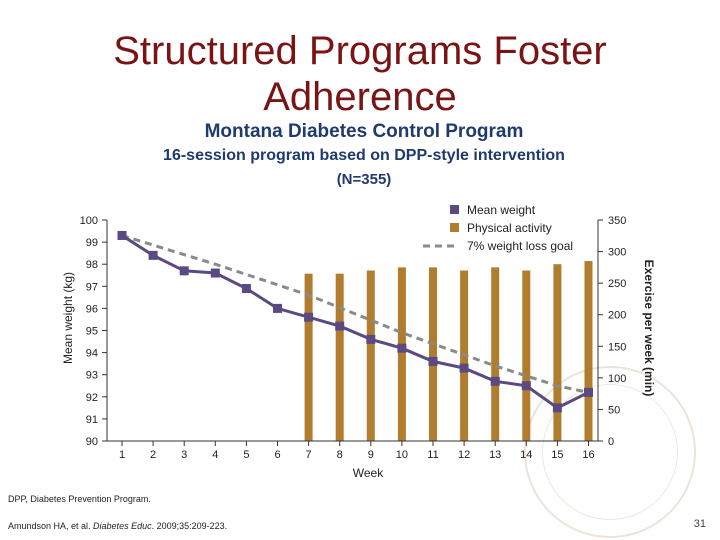  Describe the element at coordinates (617, 379) in the screenshot. I see `right-tick-label: 100` at that location.